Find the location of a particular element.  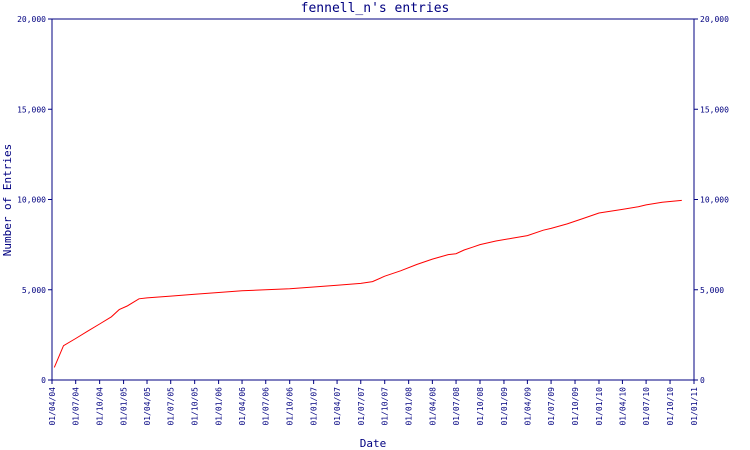

x-tick-label: 01/07/10 is located at coordinates (646, 406).